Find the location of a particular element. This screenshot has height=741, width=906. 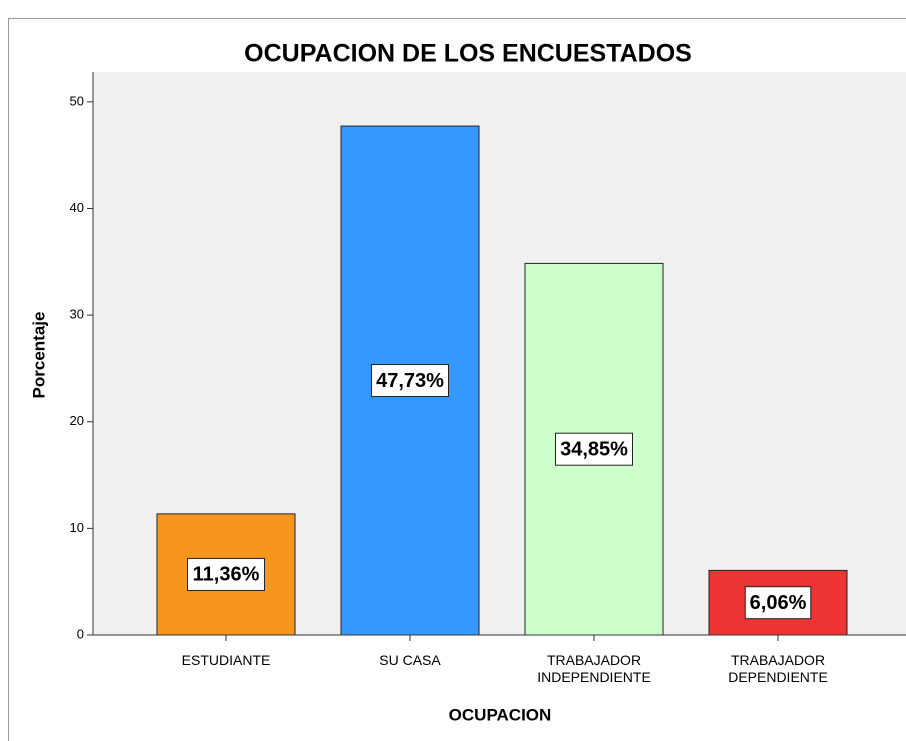

y-tick-label: 50 is located at coordinates (77, 100).